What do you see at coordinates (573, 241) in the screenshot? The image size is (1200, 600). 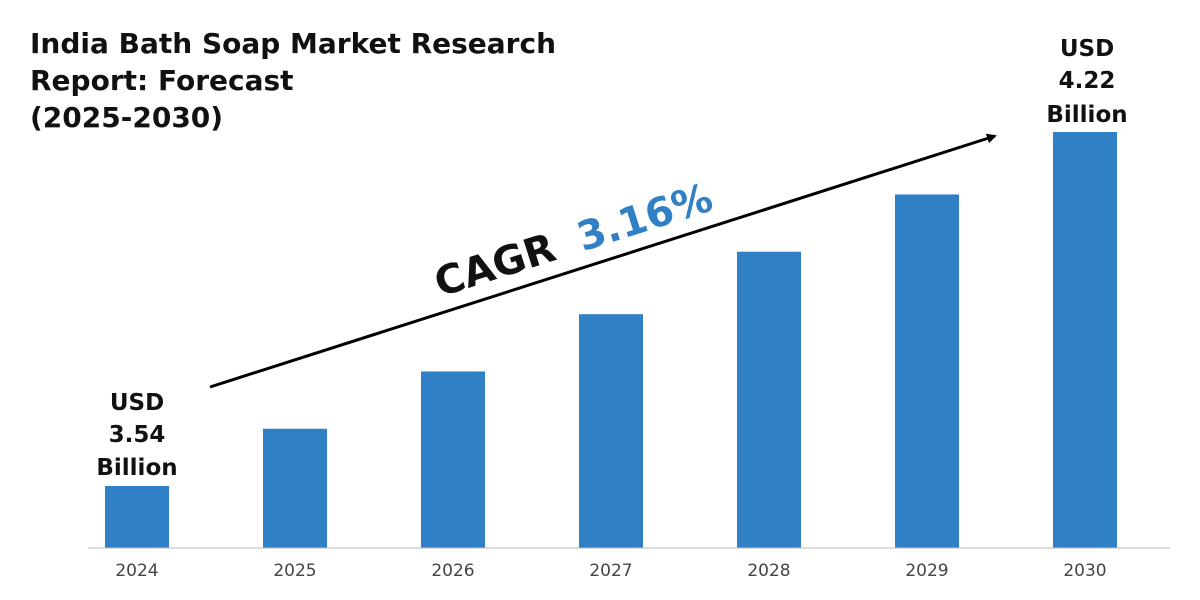 I see `cagr-annotation: CAGR 3.16%` at bounding box center [573, 241].